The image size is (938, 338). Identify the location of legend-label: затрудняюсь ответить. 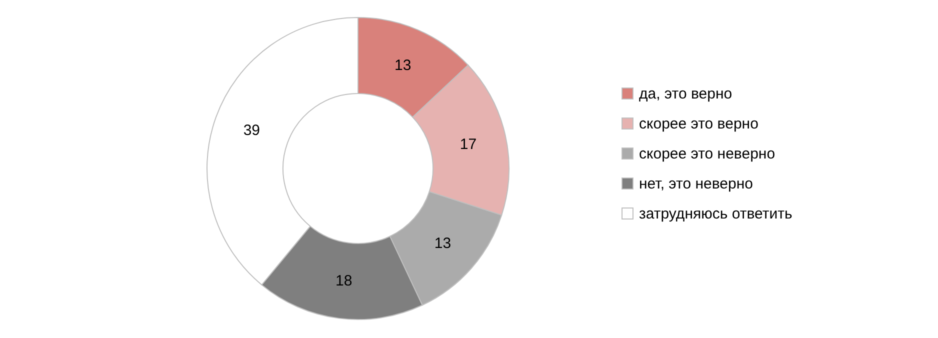
(715, 214).